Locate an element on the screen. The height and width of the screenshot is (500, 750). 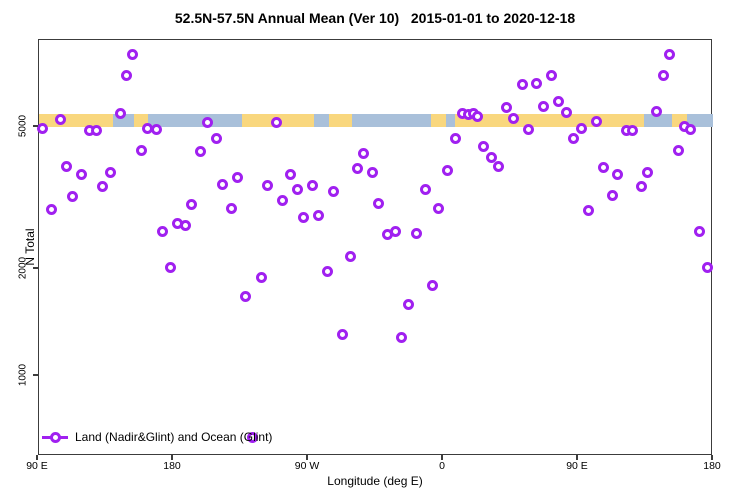
legend-label: Land (Nadir&Glint) and Ocean (Glint) is located at coordinates (174, 437).